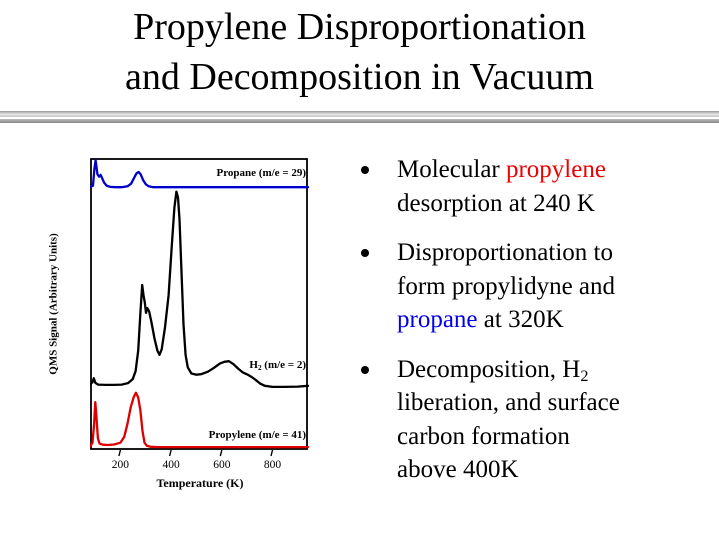 The width and height of the screenshot is (719, 539). Describe the element at coordinates (253, 365) in the screenshot. I see `text-segment: H` at that location.